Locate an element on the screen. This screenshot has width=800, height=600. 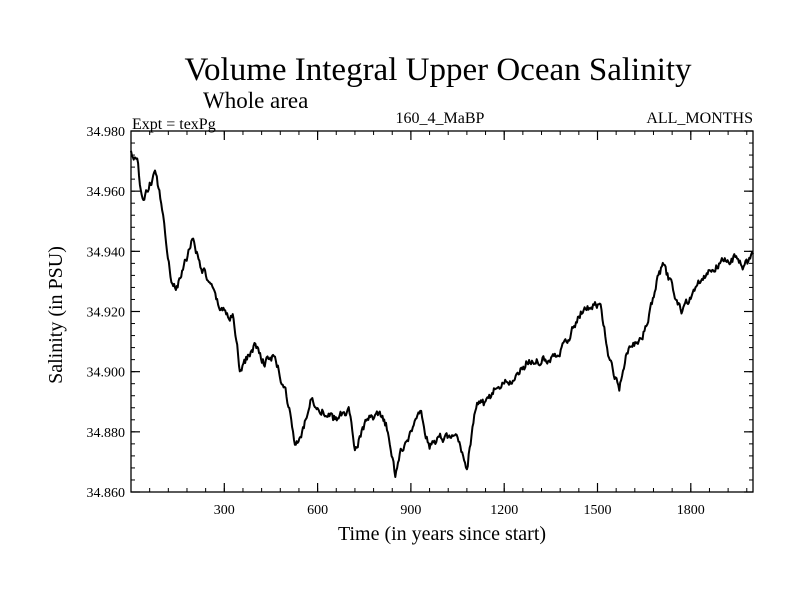
y-tick-label: 34.920 is located at coordinates (106, 313).